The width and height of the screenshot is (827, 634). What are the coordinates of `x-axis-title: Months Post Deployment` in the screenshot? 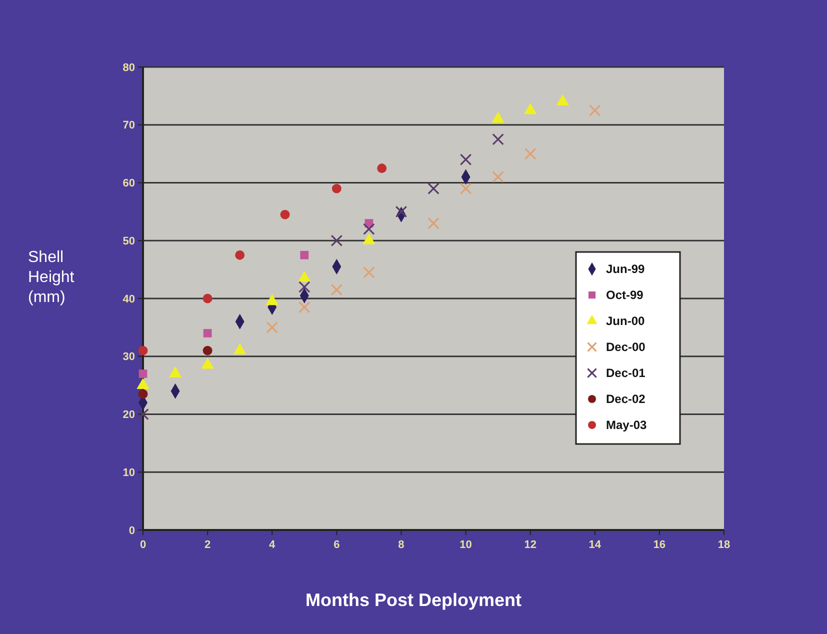 It's located at (413, 600).